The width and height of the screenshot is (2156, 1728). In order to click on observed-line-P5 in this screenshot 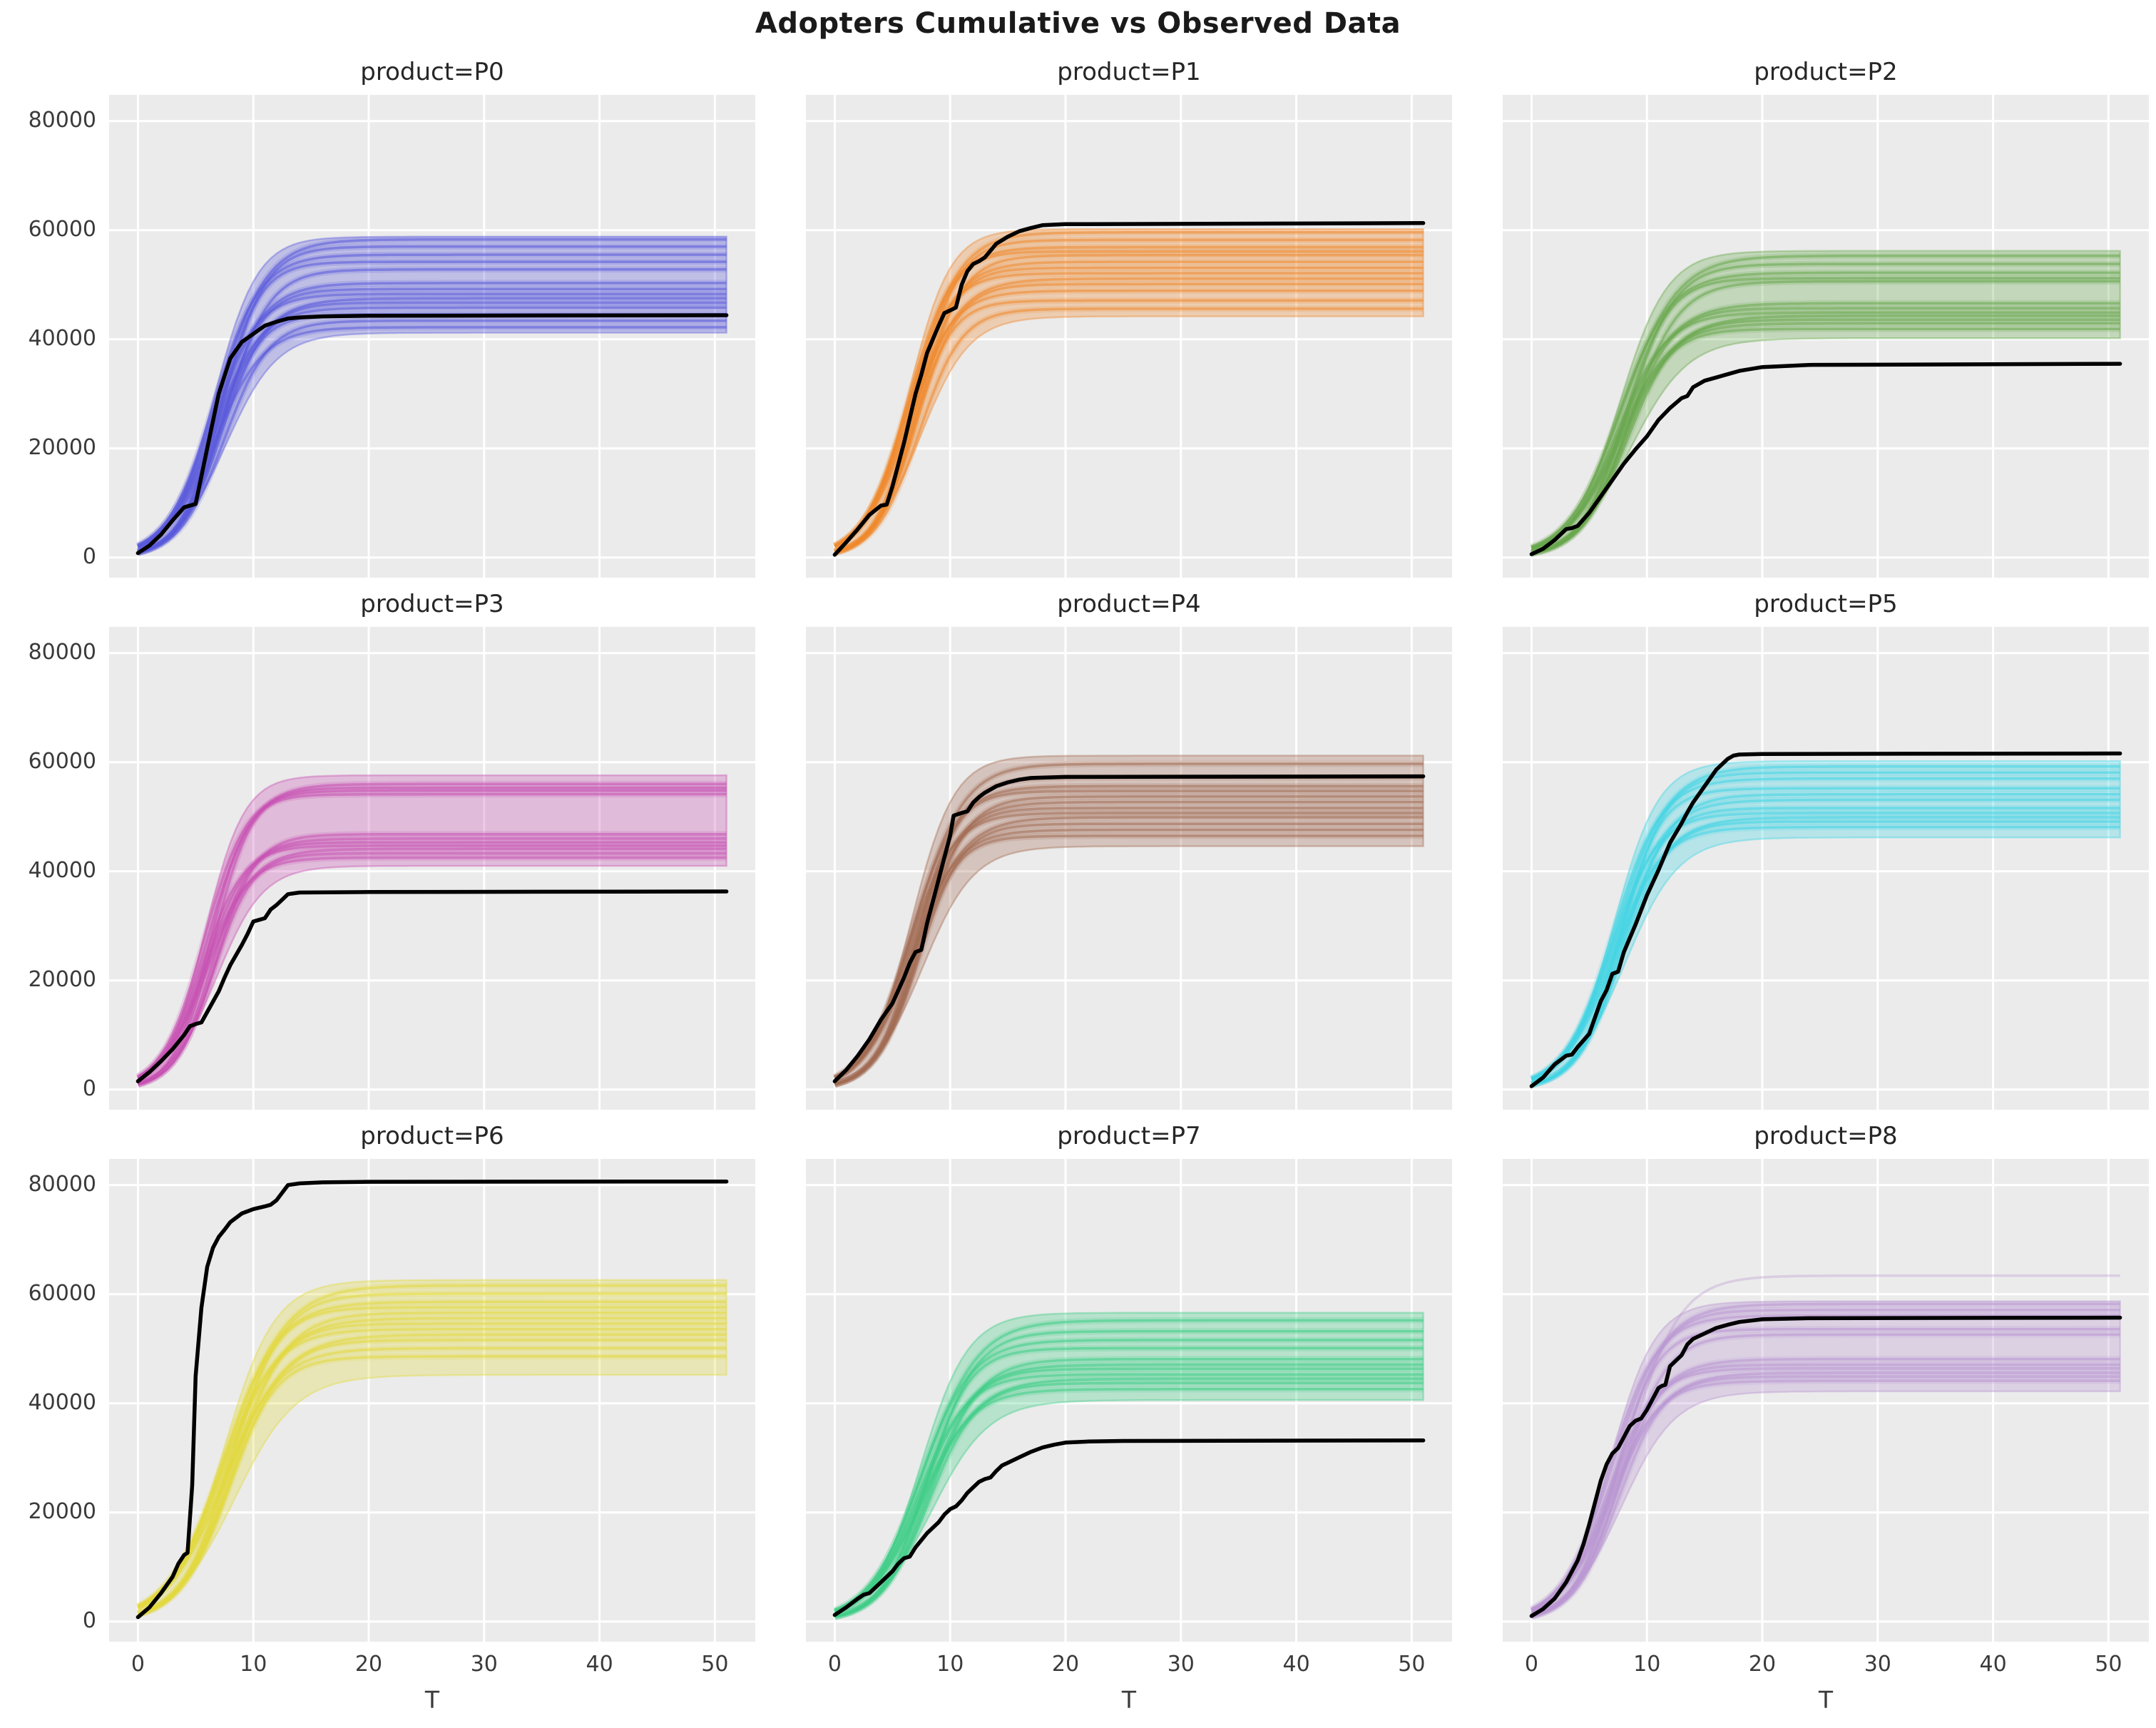, I will do `click(1825, 920)`.